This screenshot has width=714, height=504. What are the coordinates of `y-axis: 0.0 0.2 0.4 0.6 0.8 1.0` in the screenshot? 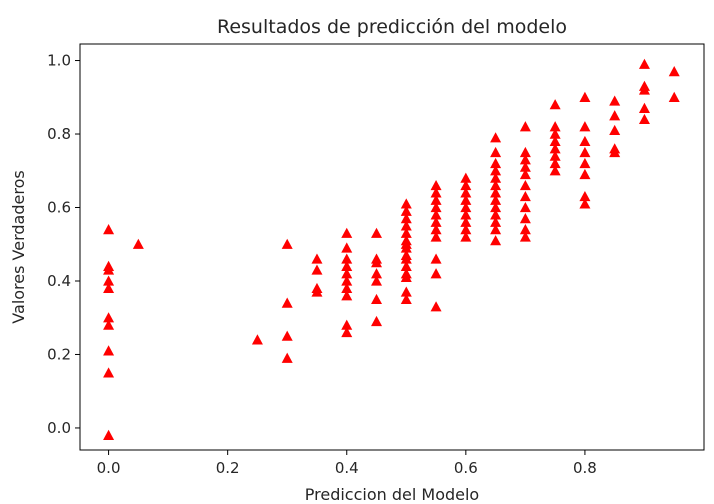 It's located at (63, 244).